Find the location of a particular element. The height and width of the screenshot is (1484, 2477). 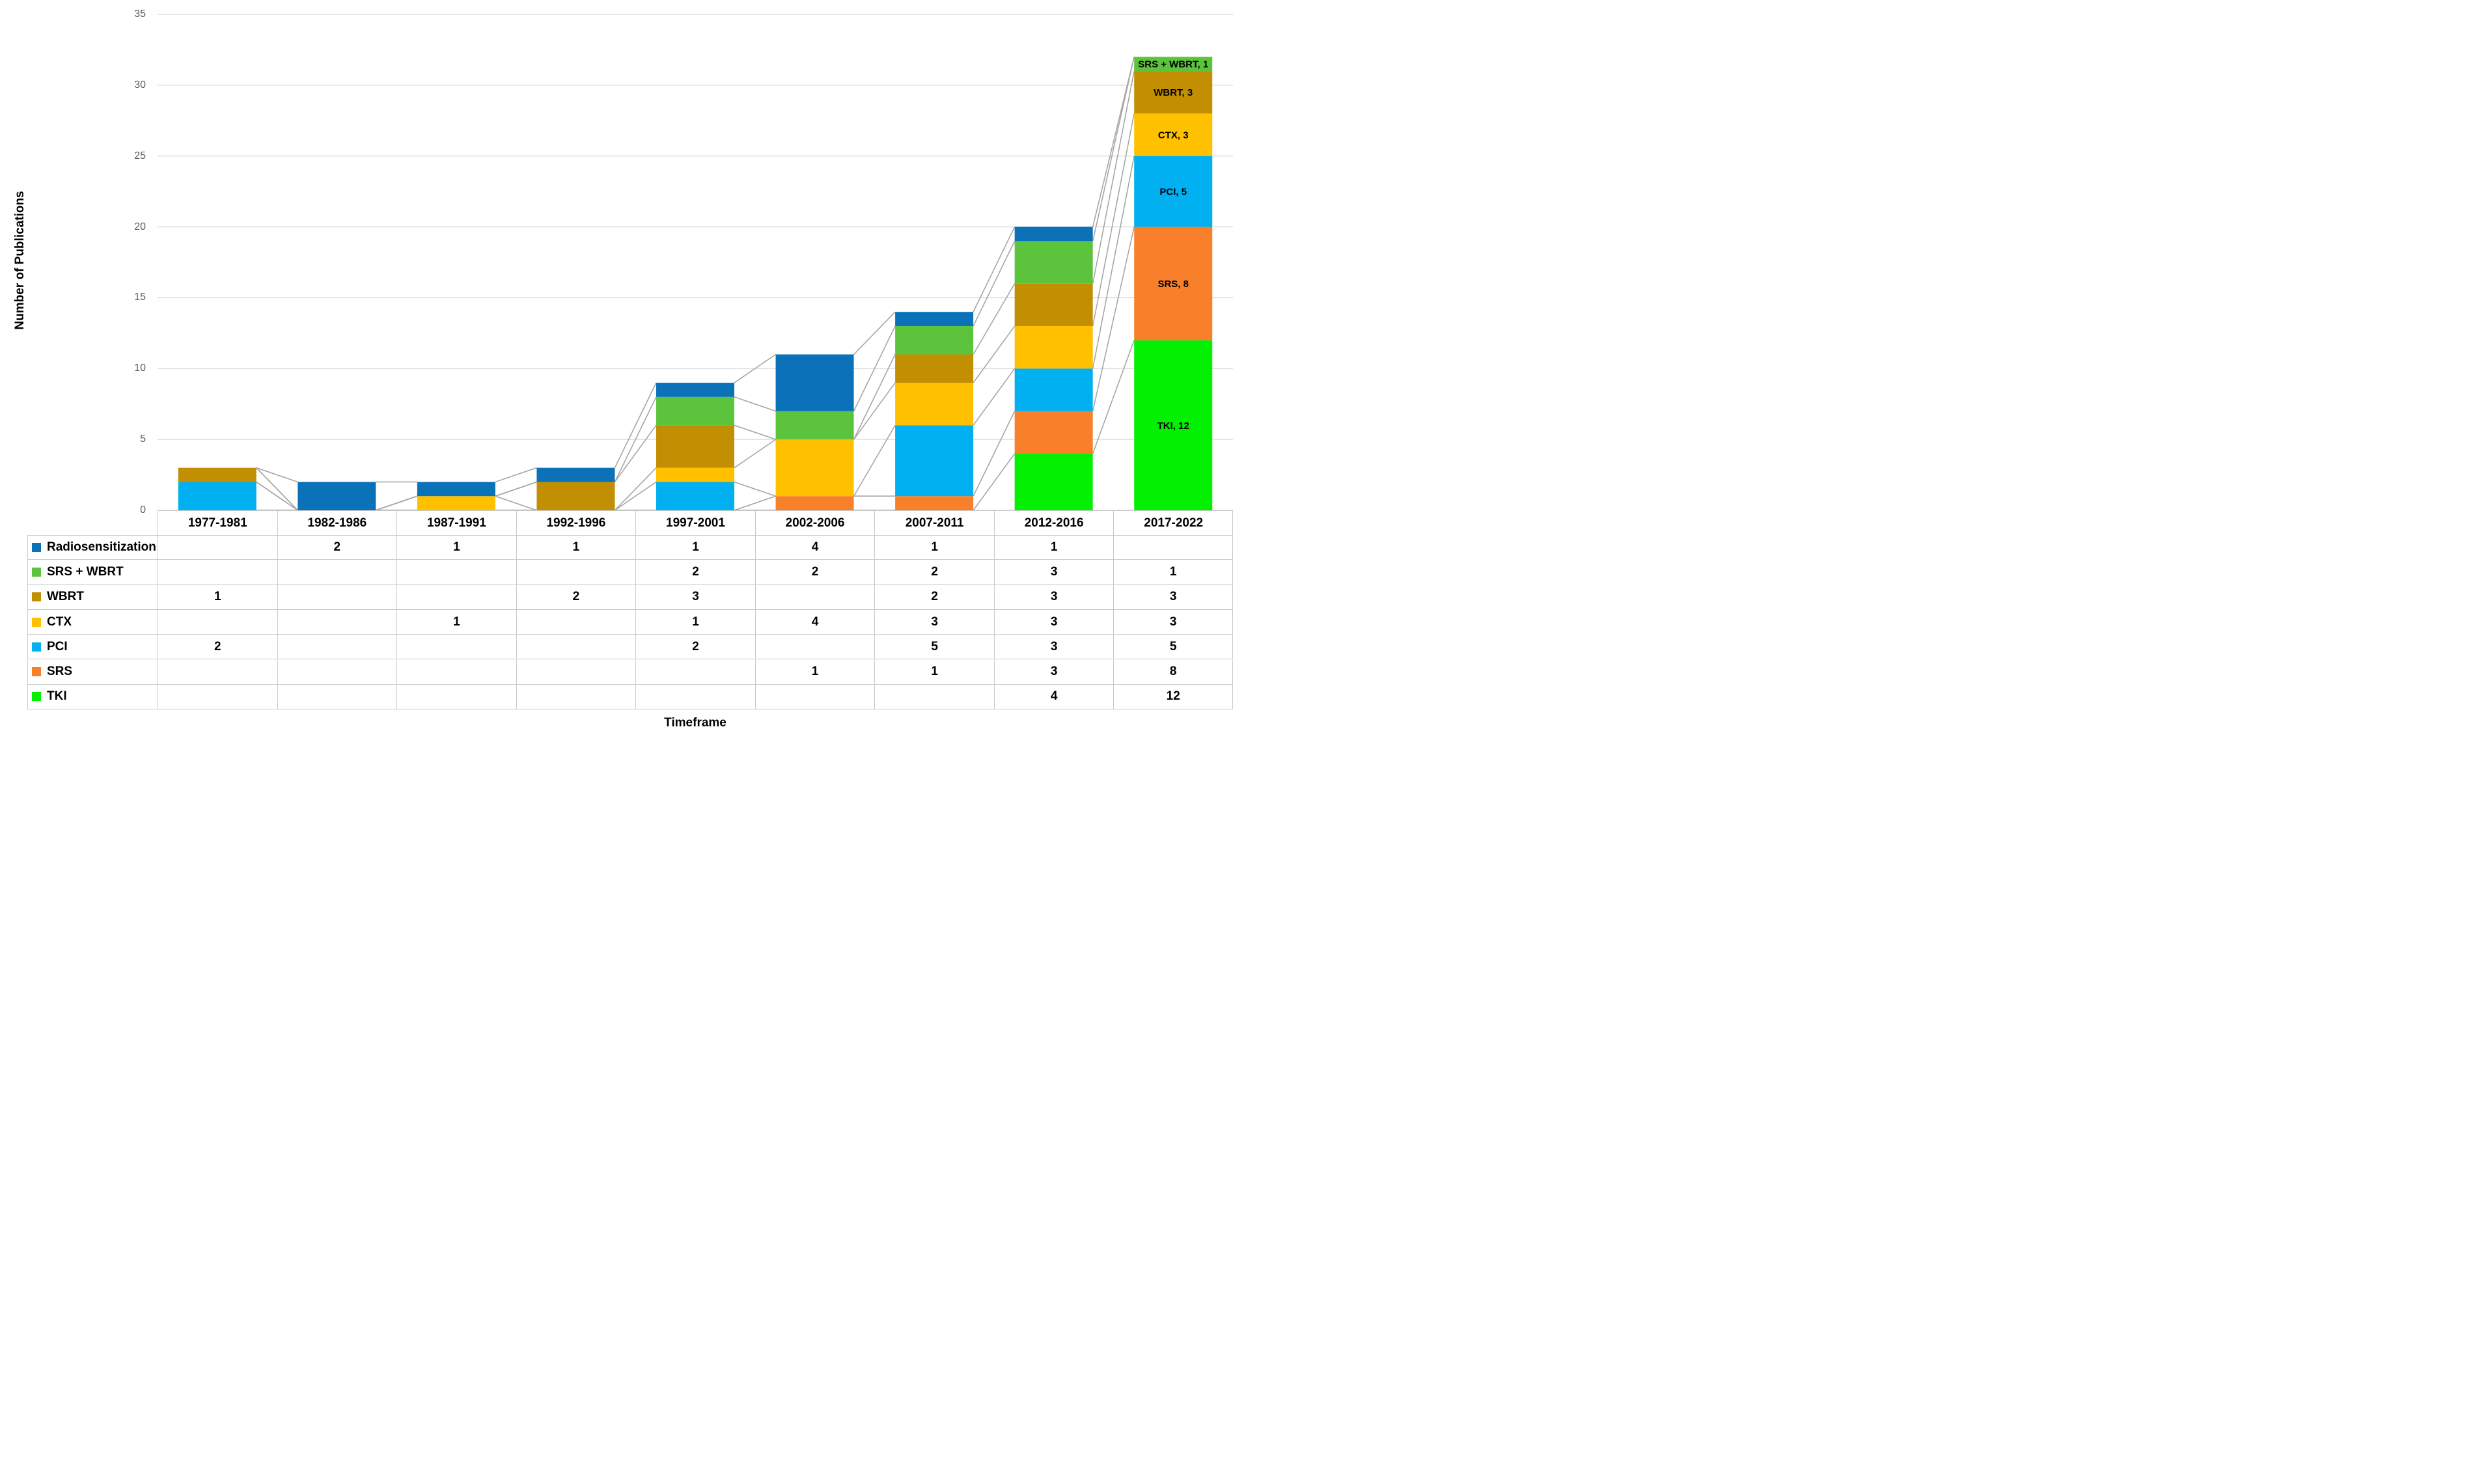

series-name: CTX is located at coordinates (60, 621).